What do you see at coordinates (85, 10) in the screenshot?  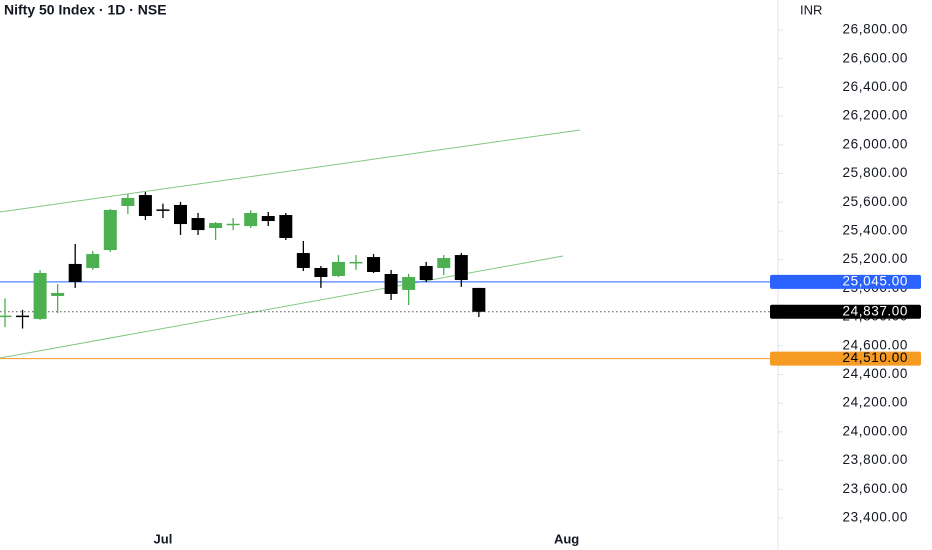 I see `chart-title: Nifty 50 Index · 1D · NSE` at bounding box center [85, 10].